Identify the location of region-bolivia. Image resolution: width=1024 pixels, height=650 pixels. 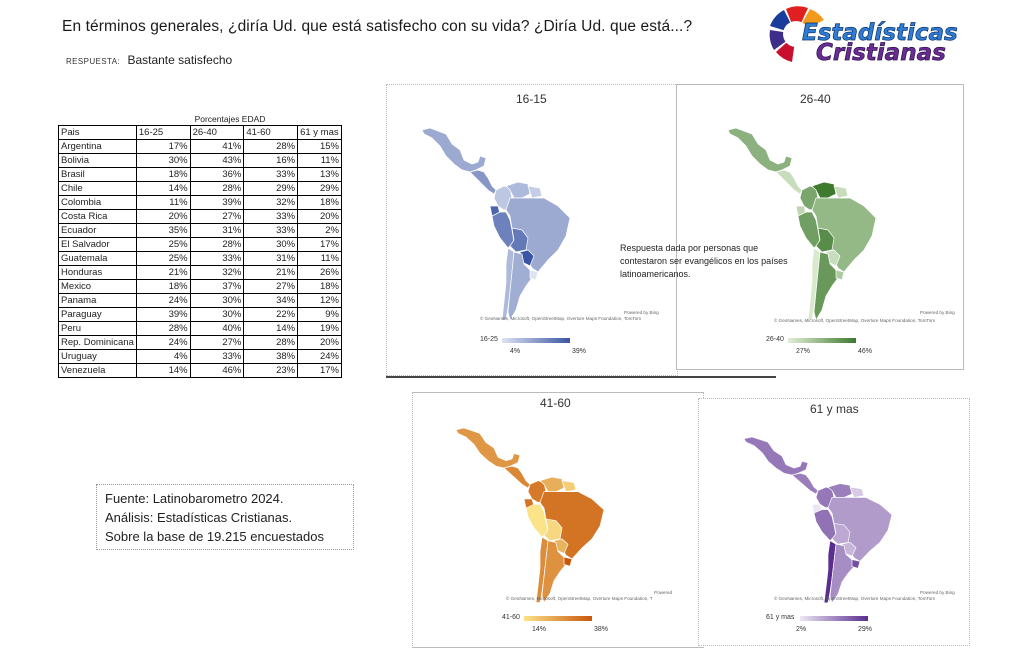
(519, 240).